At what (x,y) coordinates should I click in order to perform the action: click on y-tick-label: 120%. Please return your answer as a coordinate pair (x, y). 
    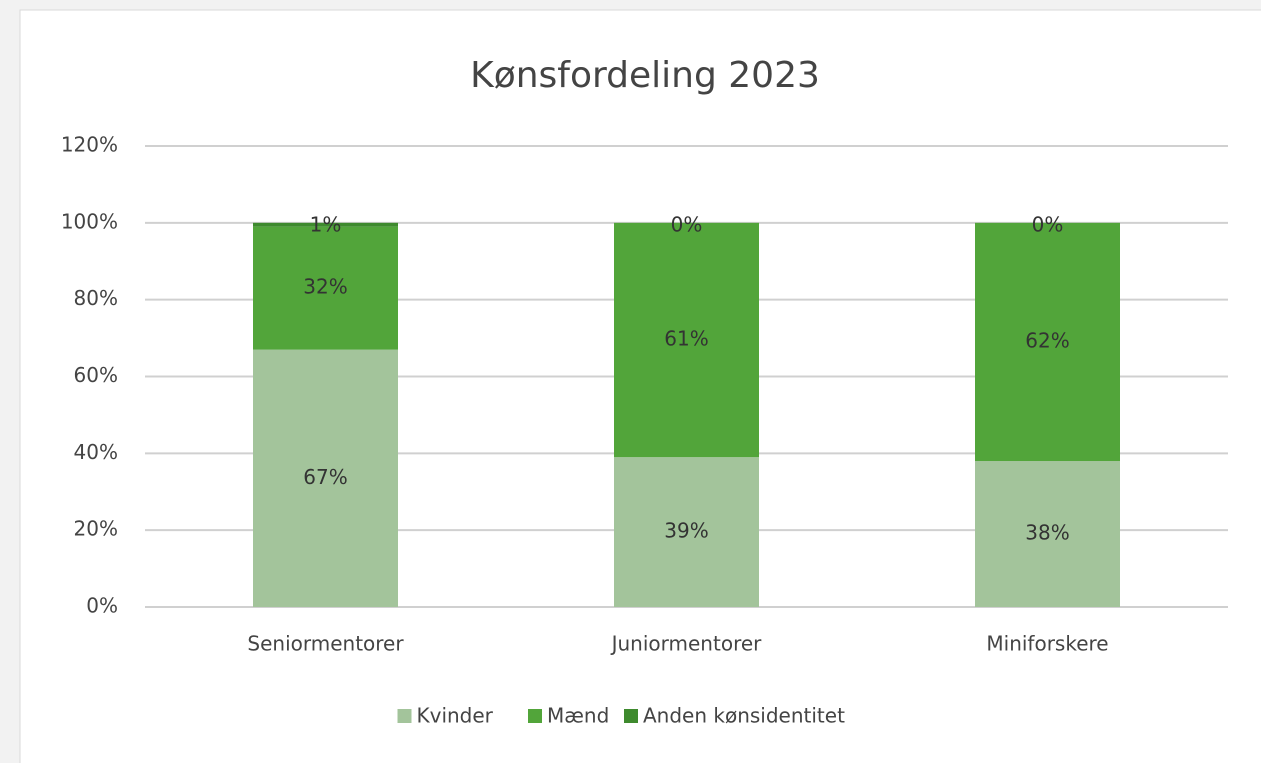
    Looking at the image, I should click on (89, 145).